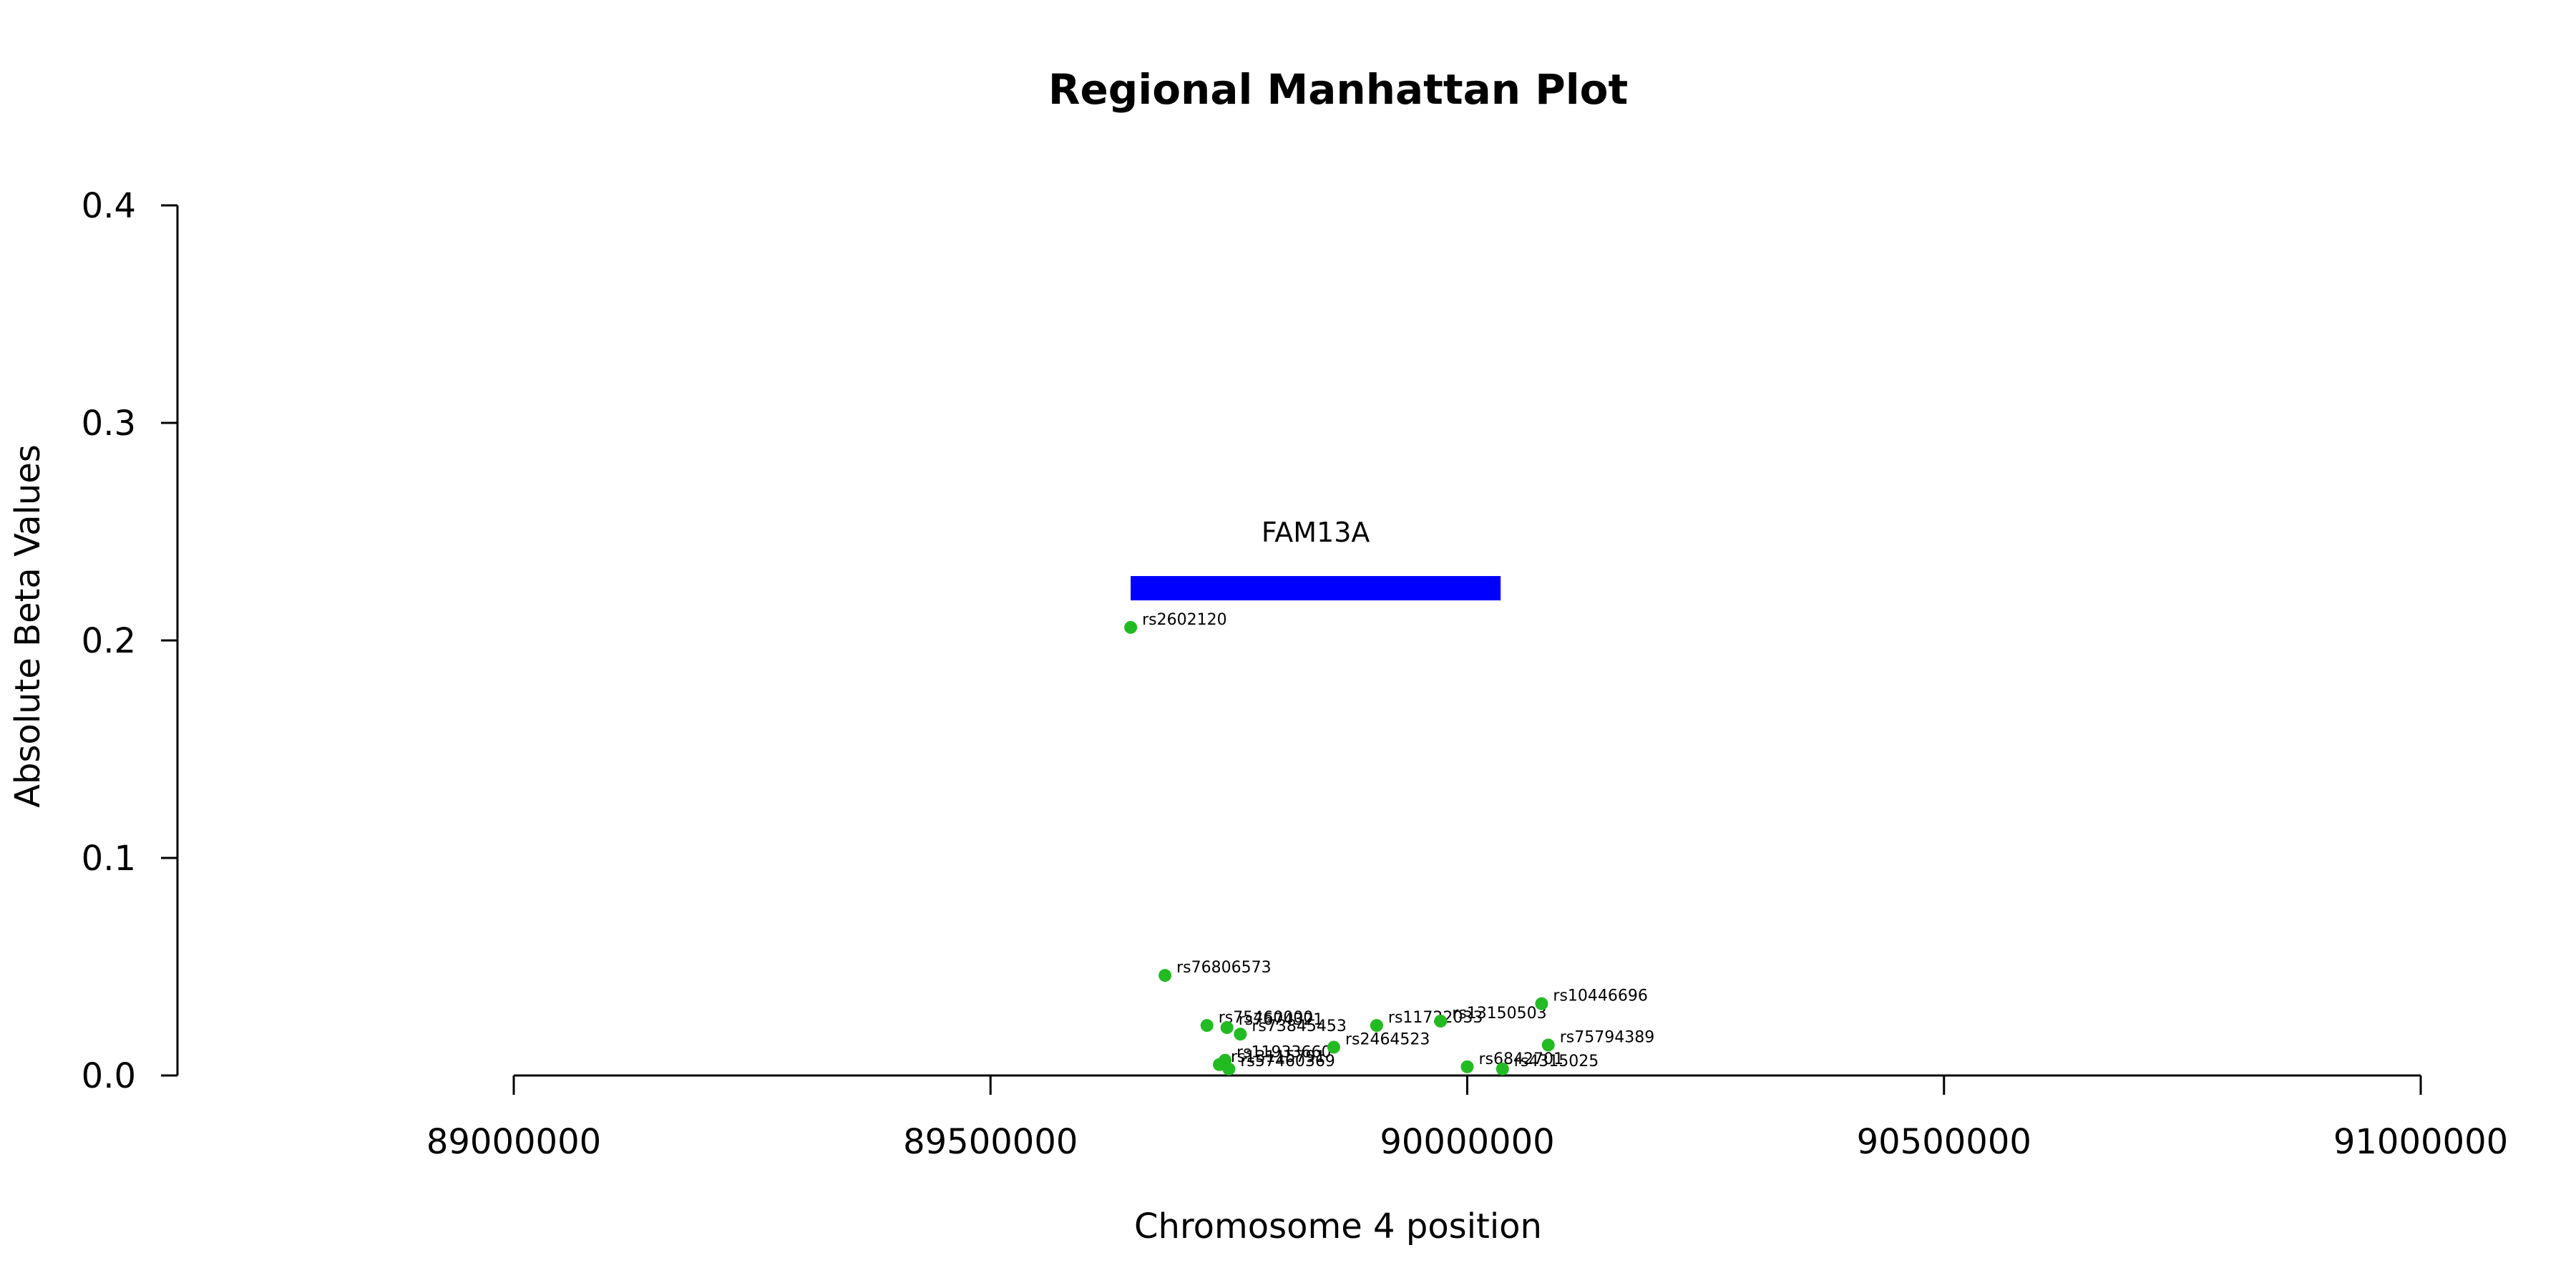  I want to click on snp-label: rs4315025, so click(1556, 1061).